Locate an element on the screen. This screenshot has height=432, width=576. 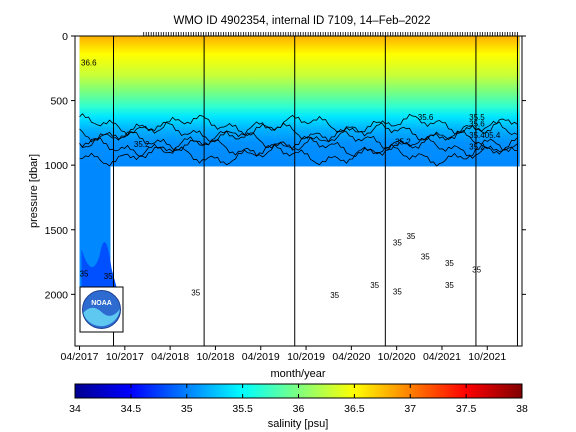
colorbar-tick-label: 38 is located at coordinates (522, 409).